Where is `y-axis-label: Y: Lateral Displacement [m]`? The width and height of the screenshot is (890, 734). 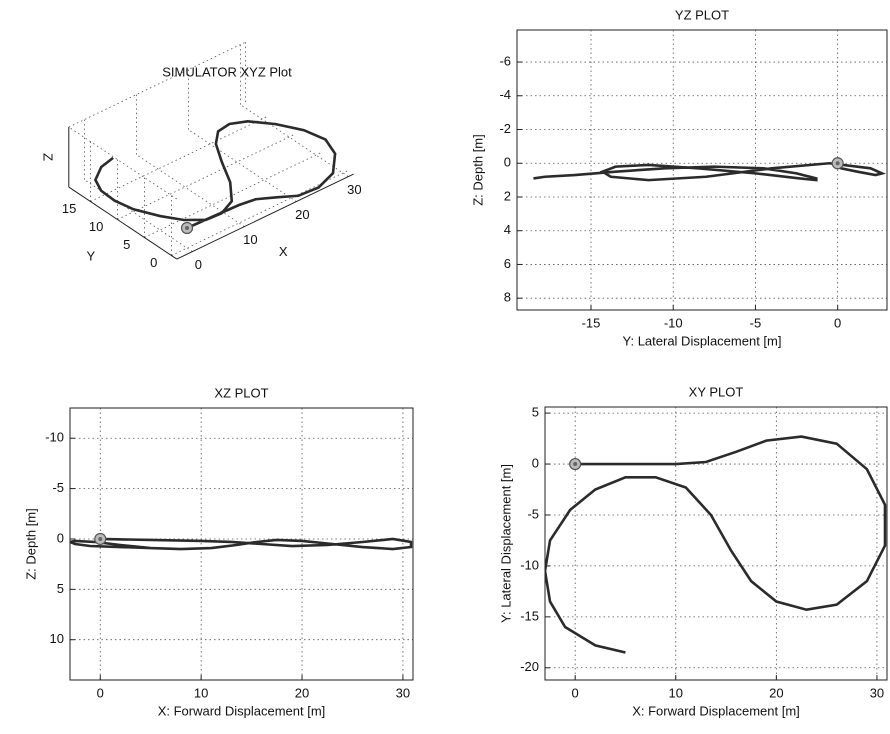 y-axis-label: Y: Lateral Displacement [m] is located at coordinates (505, 543).